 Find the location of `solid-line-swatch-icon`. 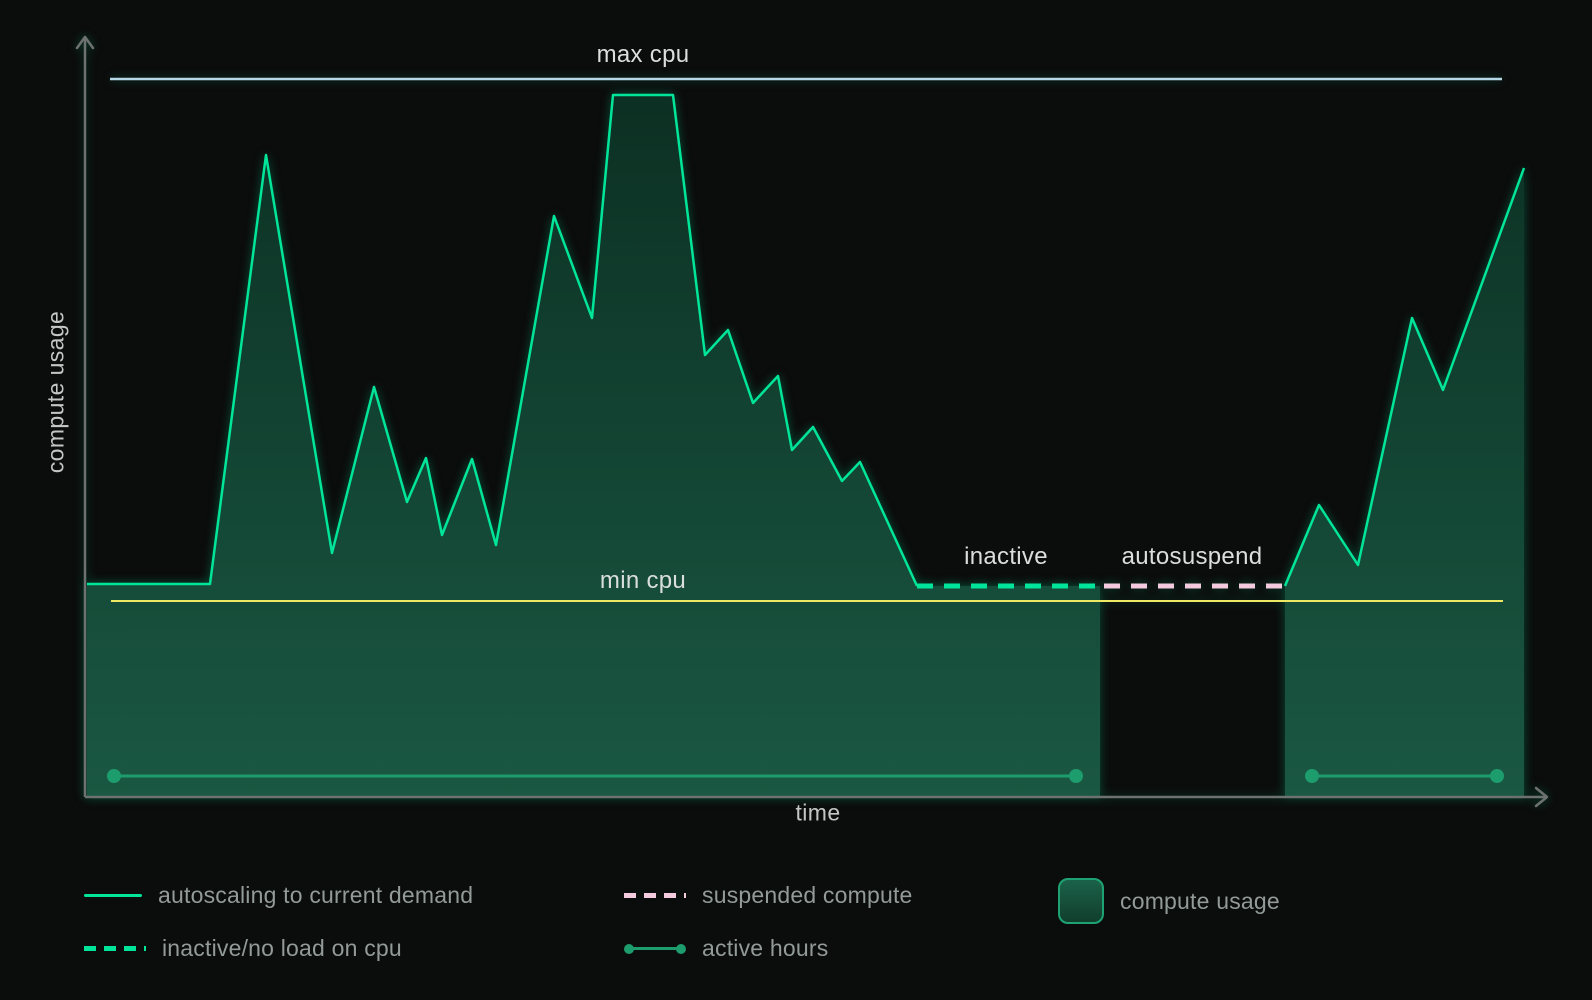

solid-line-swatch-icon is located at coordinates (113, 895).